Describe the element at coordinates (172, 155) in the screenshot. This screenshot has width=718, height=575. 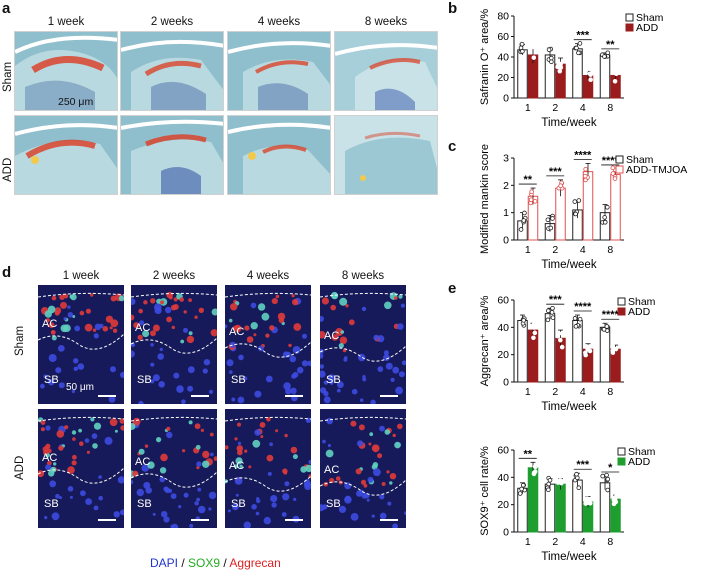
I see `histology-image-add-2w` at that location.